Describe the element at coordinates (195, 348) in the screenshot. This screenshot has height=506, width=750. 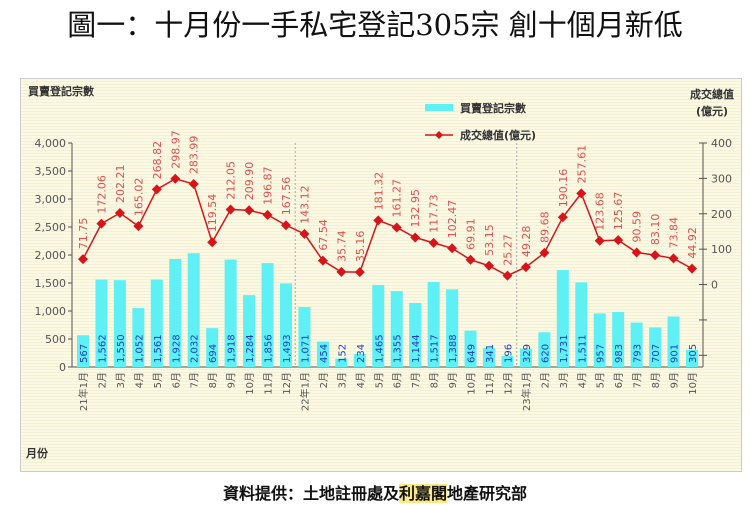
I see `bar-label: 2,032` at that location.